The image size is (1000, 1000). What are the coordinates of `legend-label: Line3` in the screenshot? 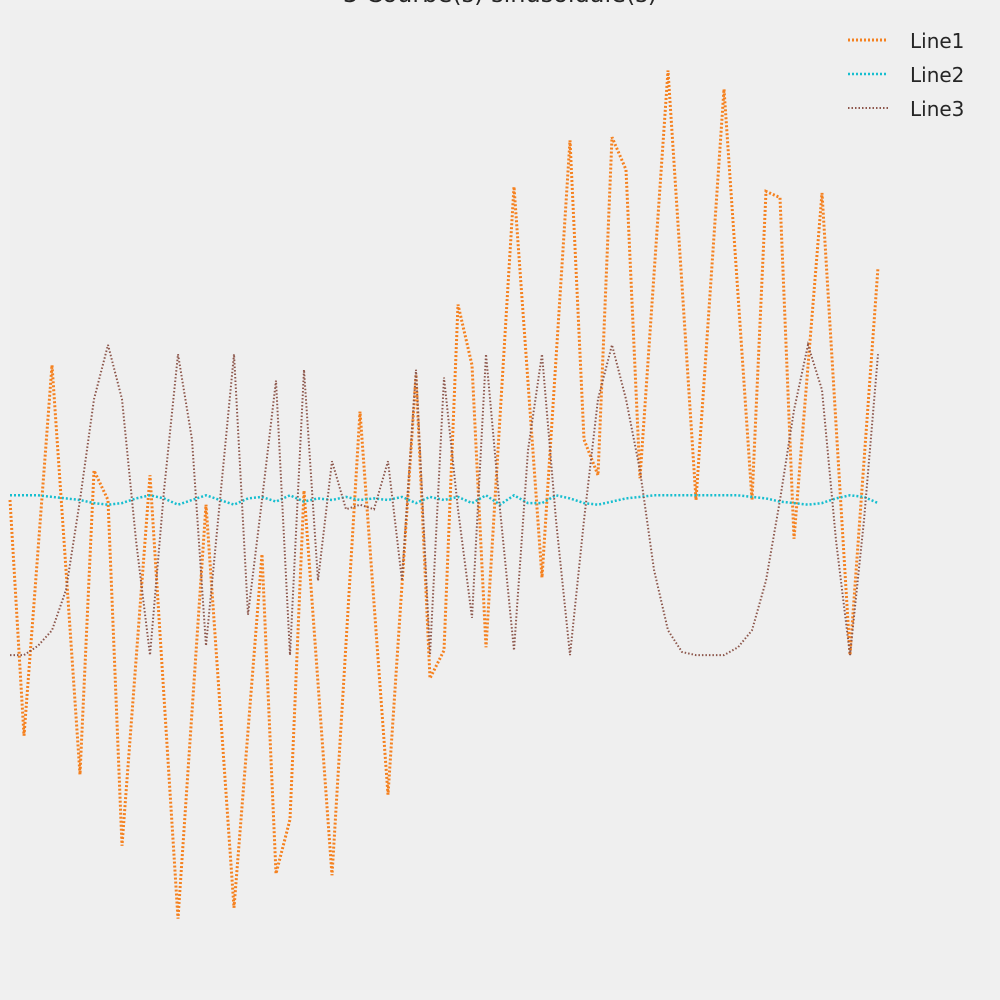 It's located at (937, 109).